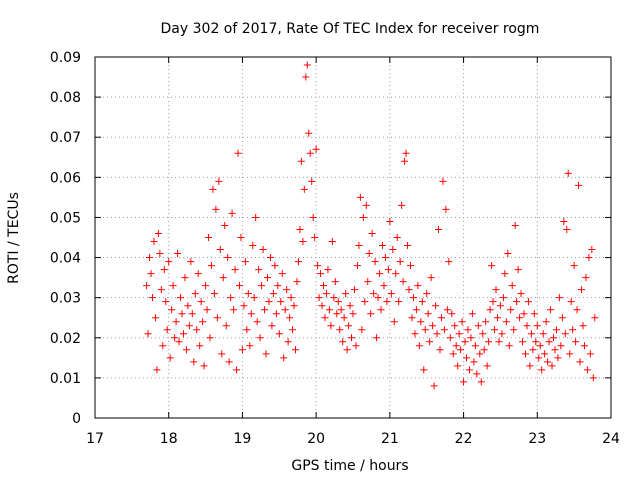 The width and height of the screenshot is (640, 480). I want to click on x-tick-label: 22, so click(464, 439).